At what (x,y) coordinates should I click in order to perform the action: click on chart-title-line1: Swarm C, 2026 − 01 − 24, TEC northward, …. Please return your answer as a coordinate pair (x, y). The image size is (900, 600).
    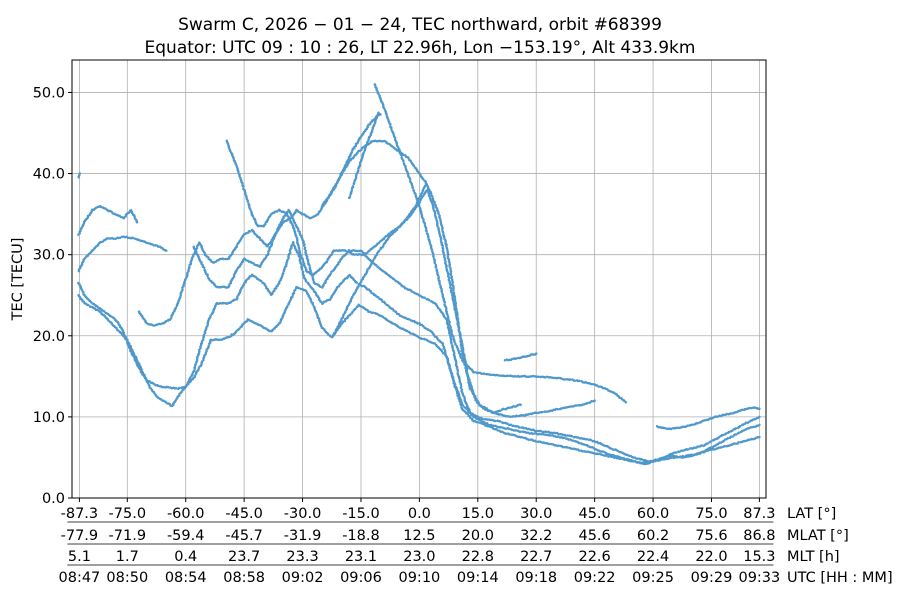
    Looking at the image, I should click on (420, 25).